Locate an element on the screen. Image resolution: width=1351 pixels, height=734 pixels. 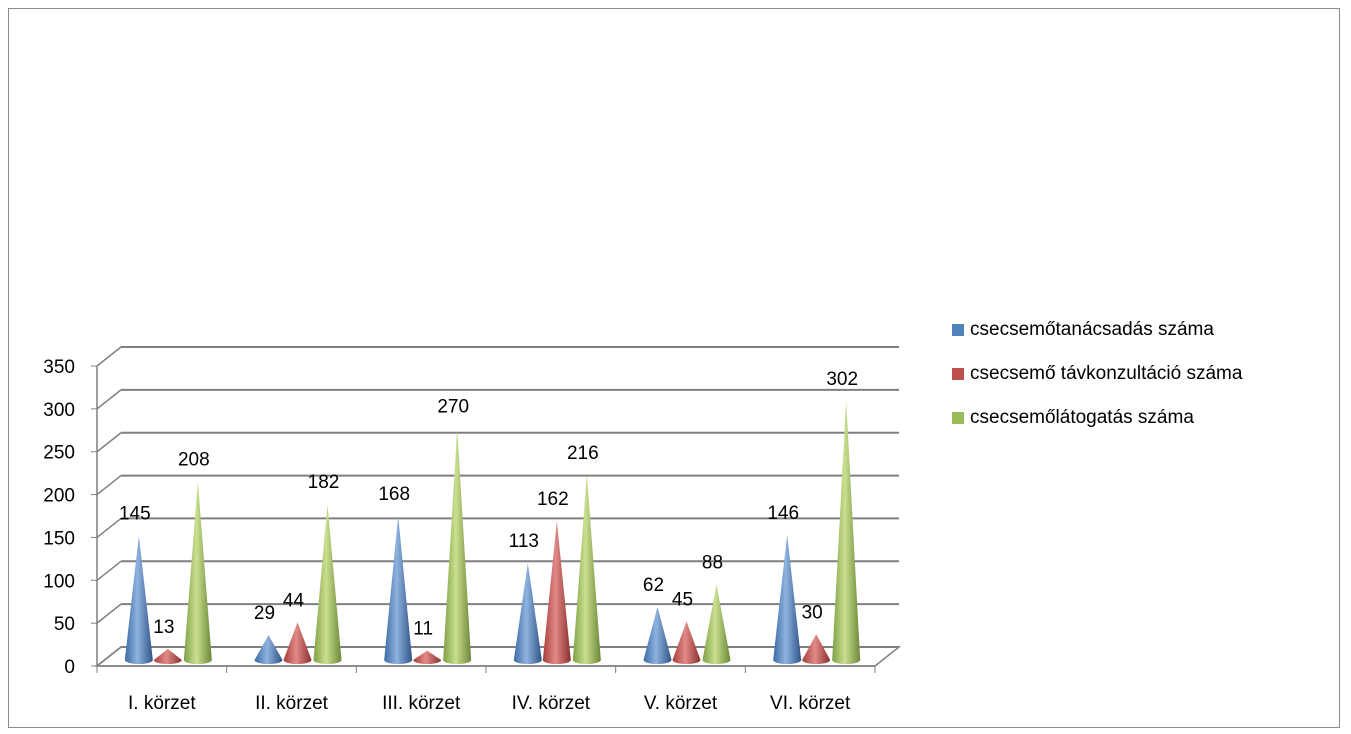
legend-item-tavkonzultacio: csecsemő távkonzultáció száma is located at coordinates (1142, 374).